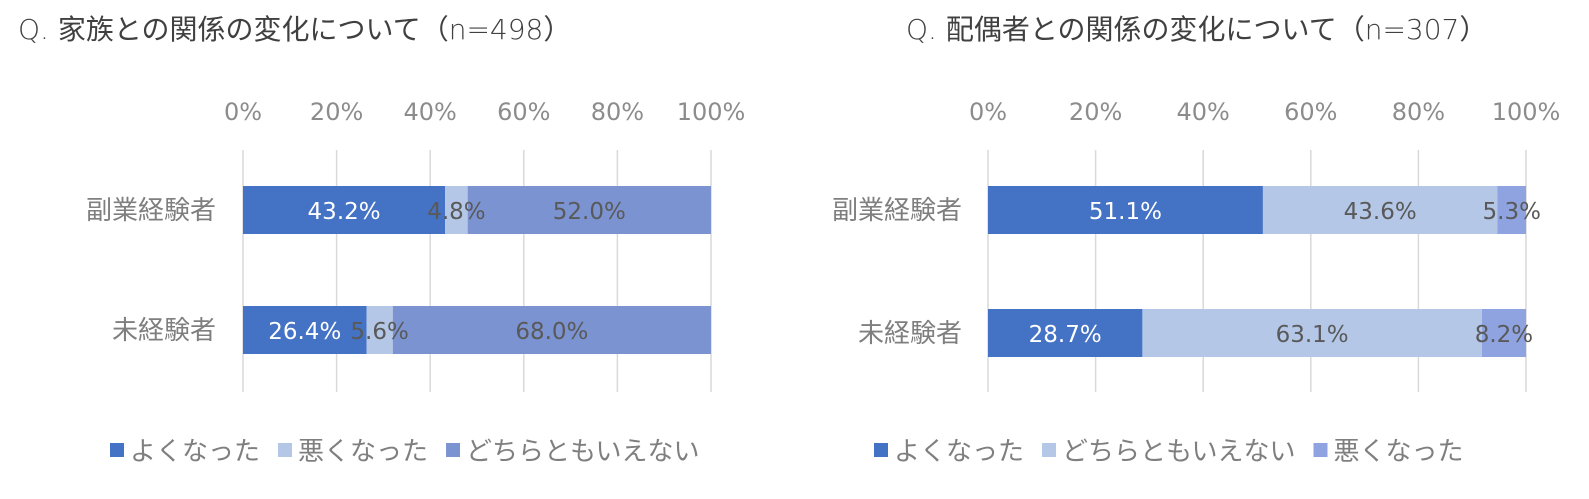 The height and width of the screenshot is (499, 1589). I want to click on data-label: 28.7%, so click(1065, 335).